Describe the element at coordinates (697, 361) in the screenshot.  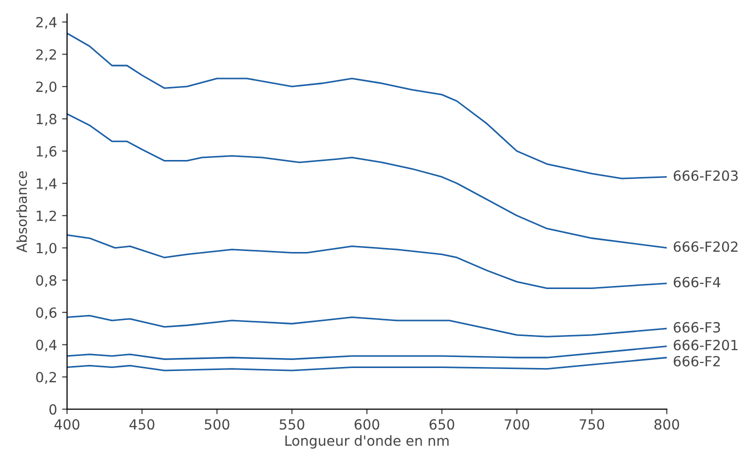
I see `series-label: 666-F2` at that location.